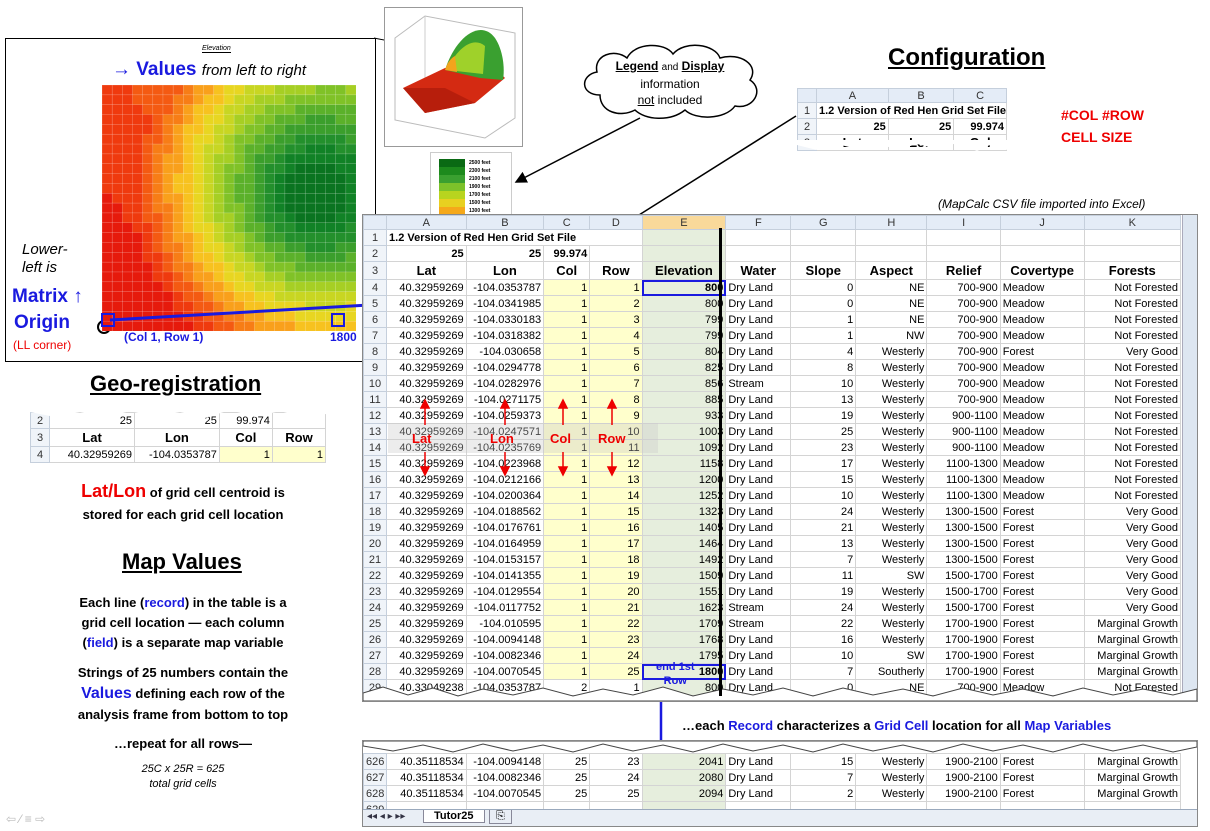 This screenshot has width=1210, height=831. I want to click on map-values-title: Map Values, so click(182, 562).